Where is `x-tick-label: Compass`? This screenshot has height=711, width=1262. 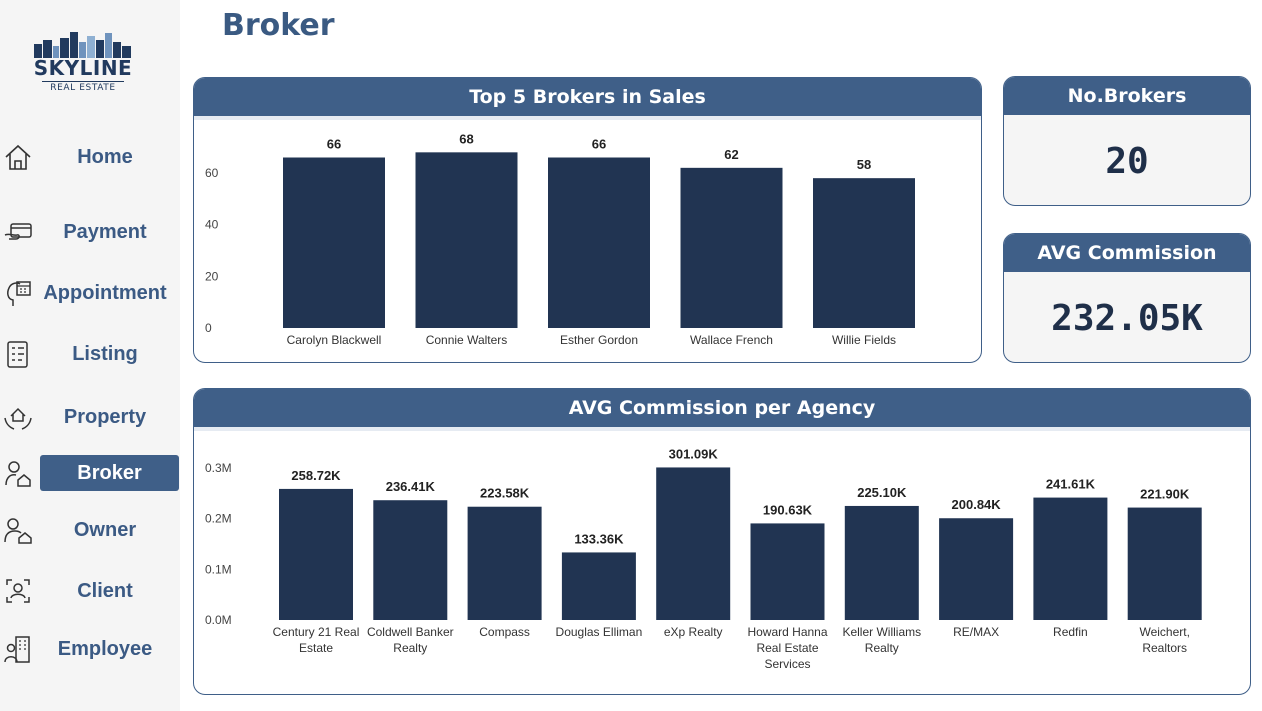
x-tick-label: Compass is located at coordinates (504, 632).